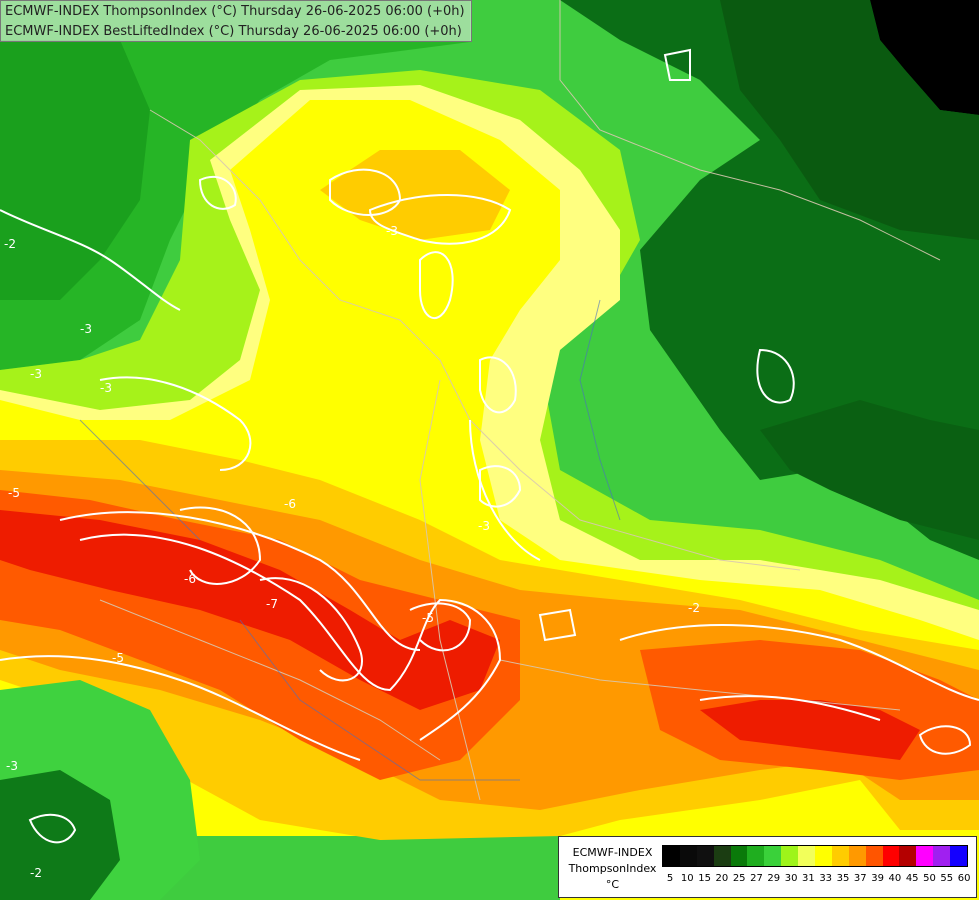  Describe the element at coordinates (612, 884) in the screenshot. I see `legend-unit-label: °C` at that location.